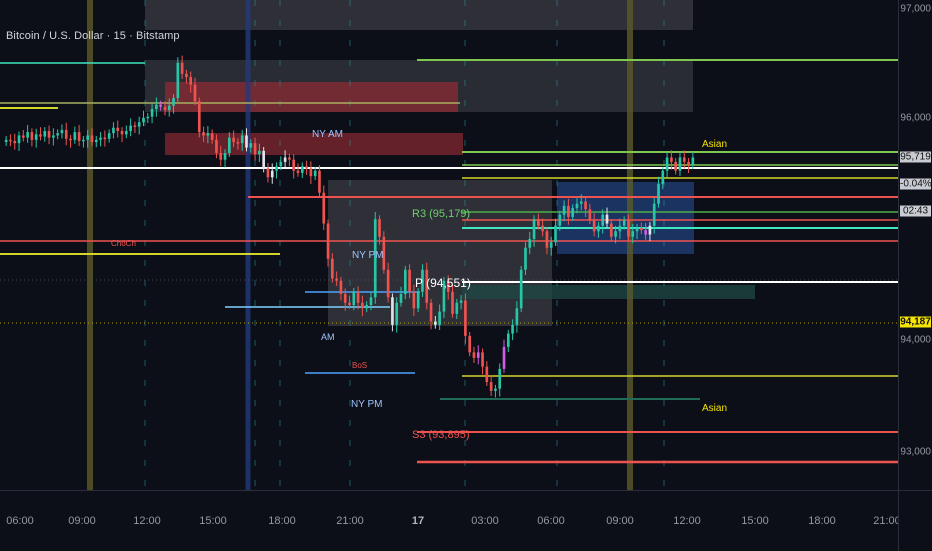 Image resolution: width=932 pixels, height=551 pixels. Describe the element at coordinates (440, 253) in the screenshot. I see `ny-pm-box` at that location.